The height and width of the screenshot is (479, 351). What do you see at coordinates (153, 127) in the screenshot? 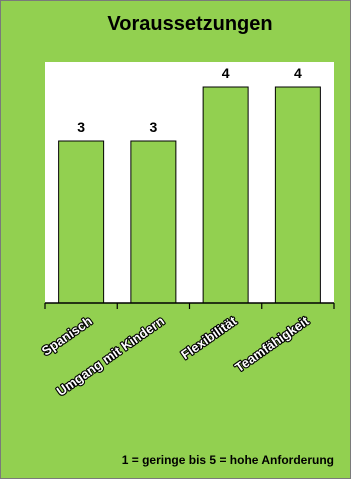
I see `data-label-2: 3` at bounding box center [153, 127].